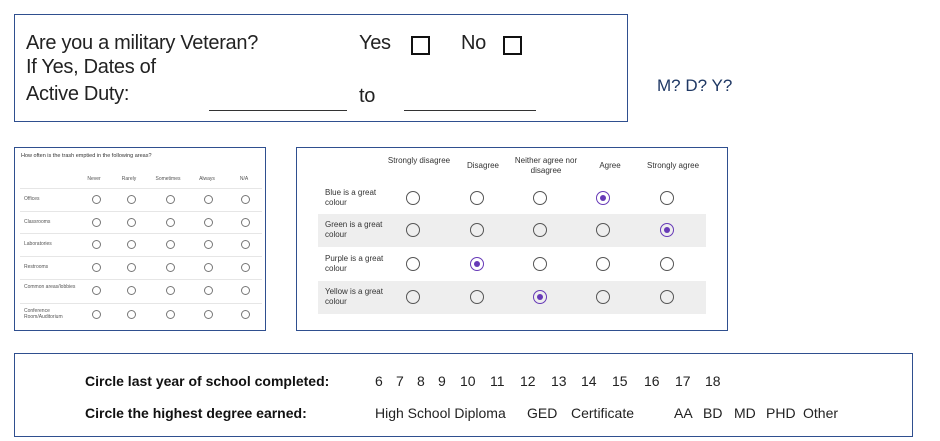 The image size is (940, 441). I want to click on trash-row-label: Common areas/lobbies, so click(50, 287).